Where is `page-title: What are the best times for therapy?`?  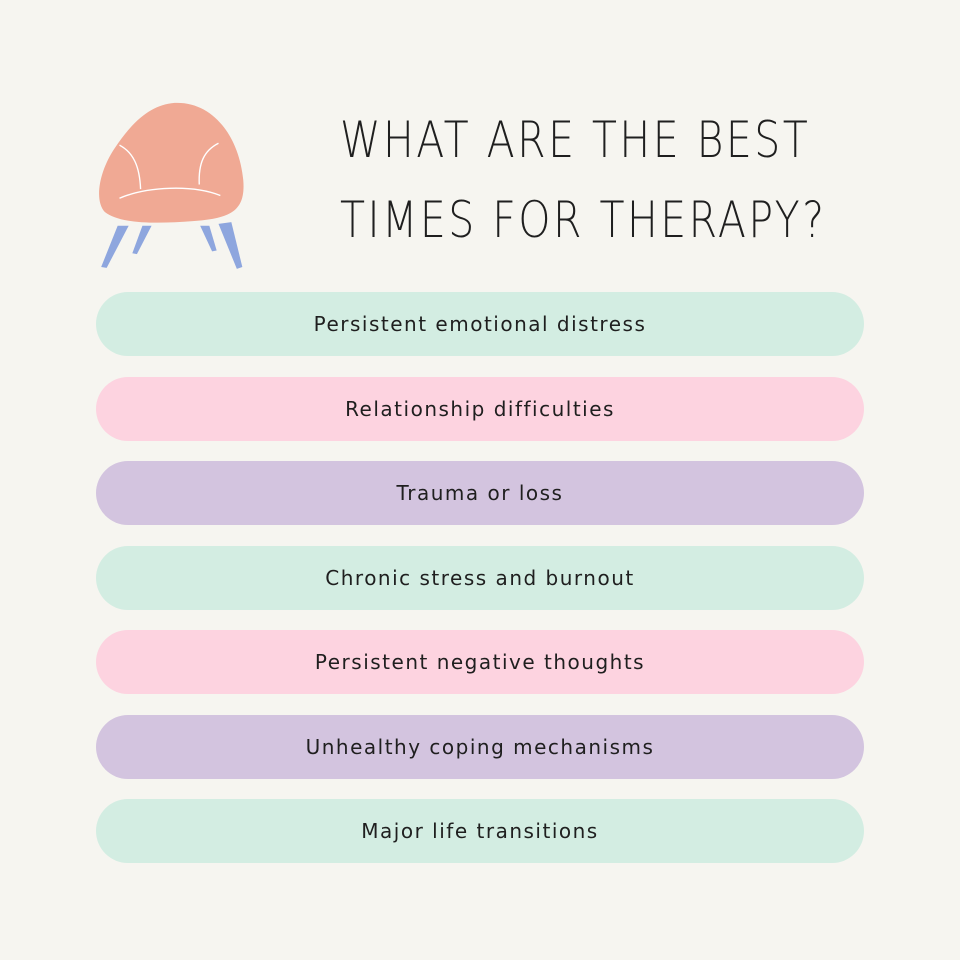
page-title: What are the best times for therapy? is located at coordinates (583, 180).